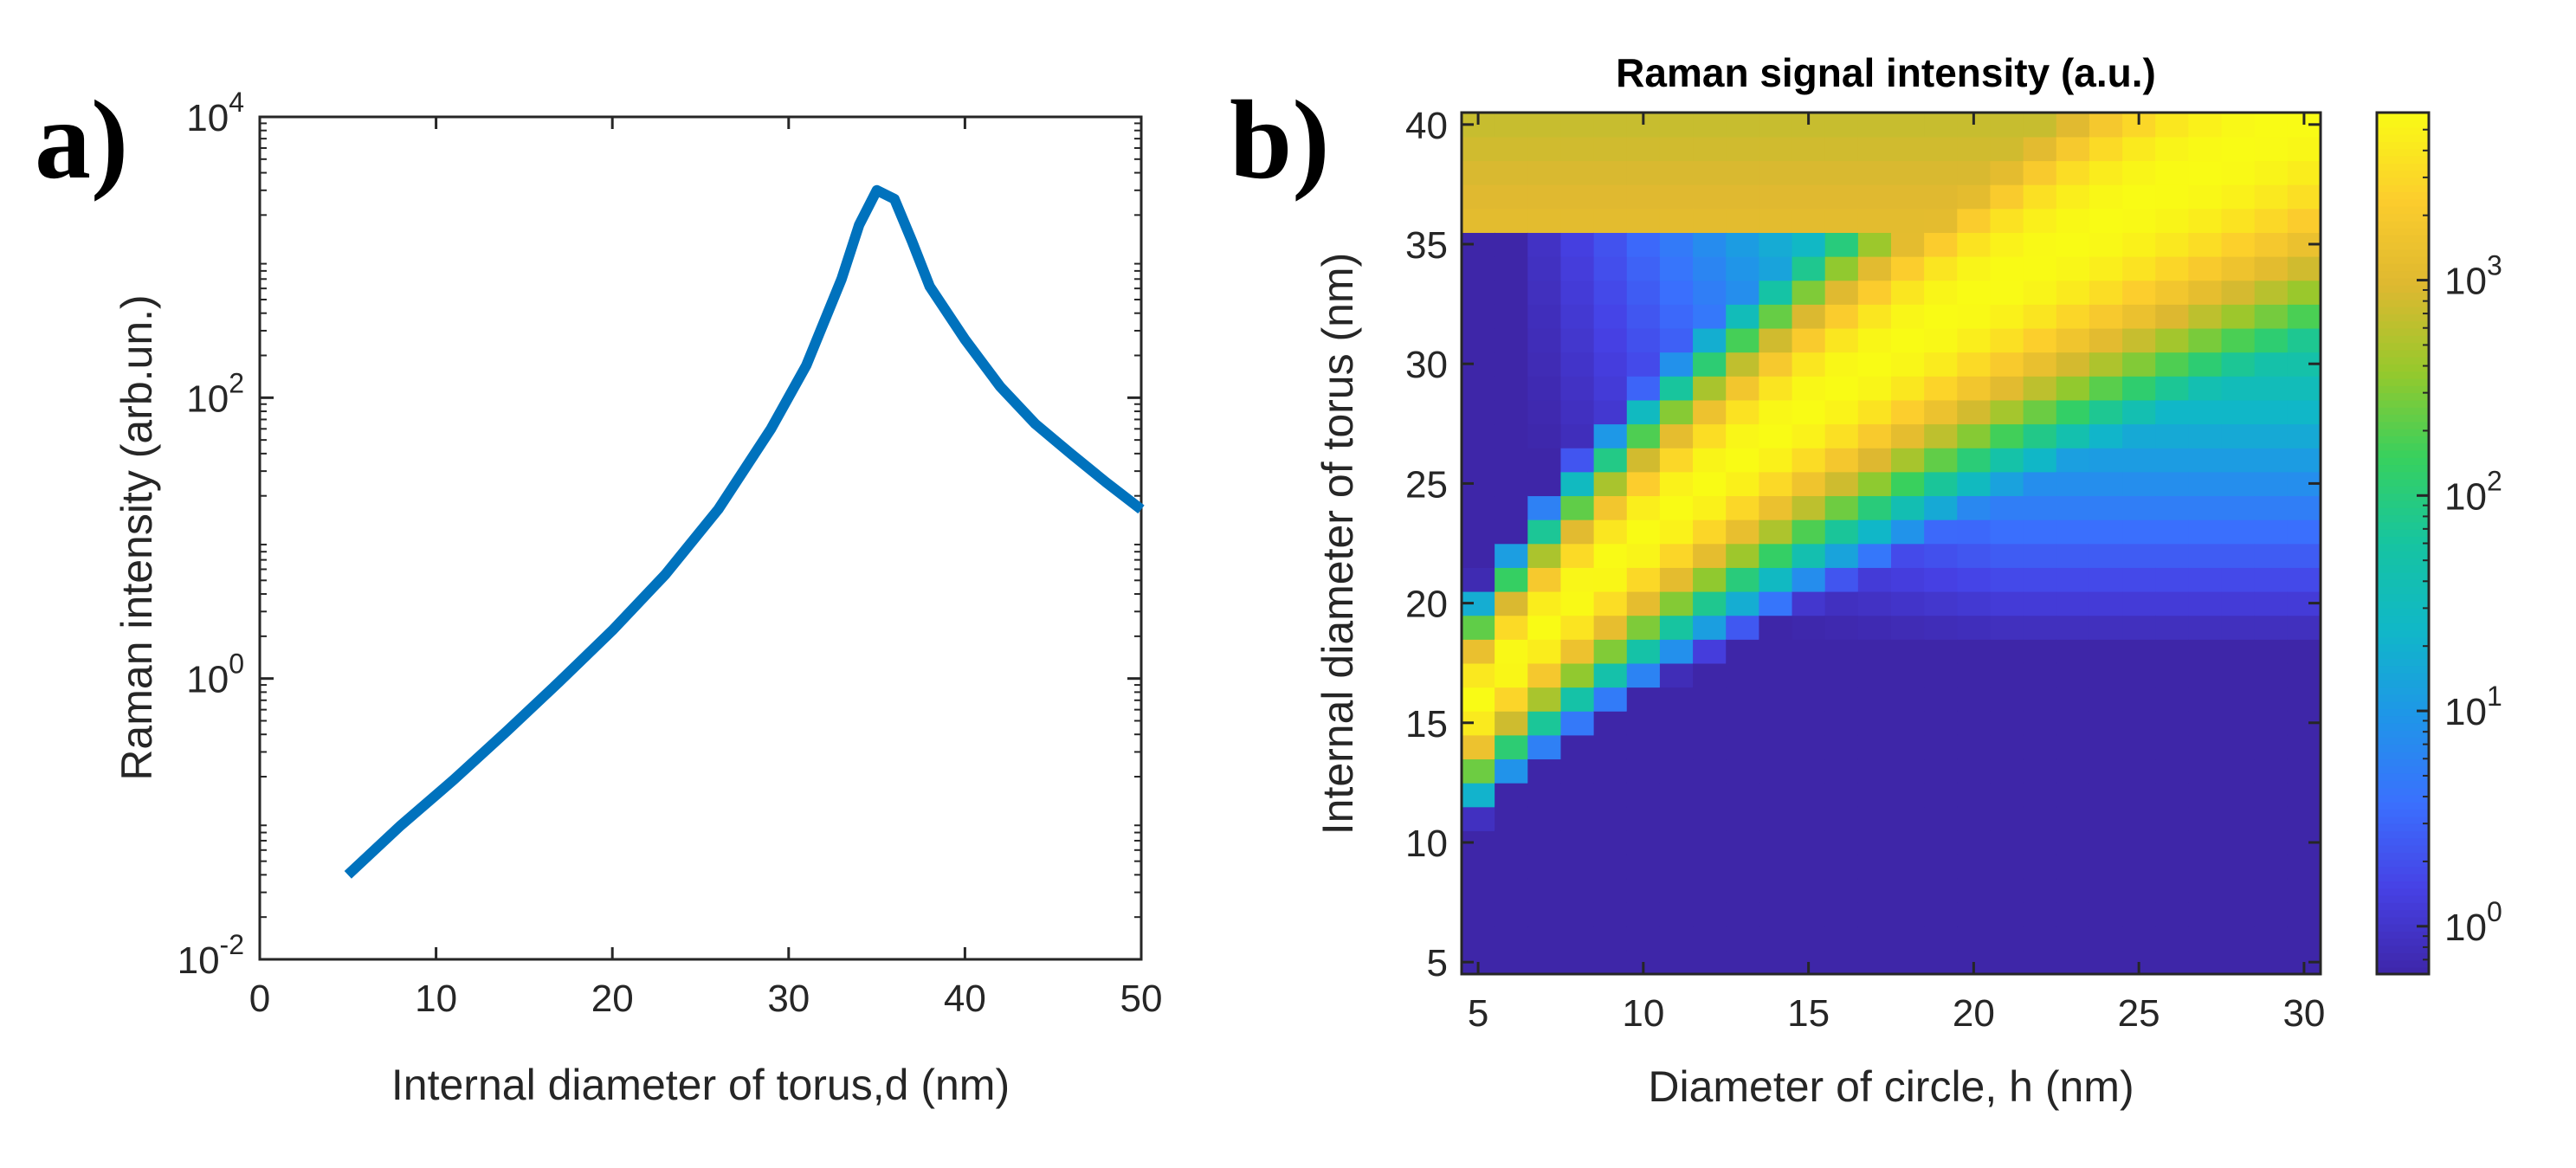  Describe the element at coordinates (1426, 605) in the screenshot. I see `plot-b-ytick-label: 20` at that location.